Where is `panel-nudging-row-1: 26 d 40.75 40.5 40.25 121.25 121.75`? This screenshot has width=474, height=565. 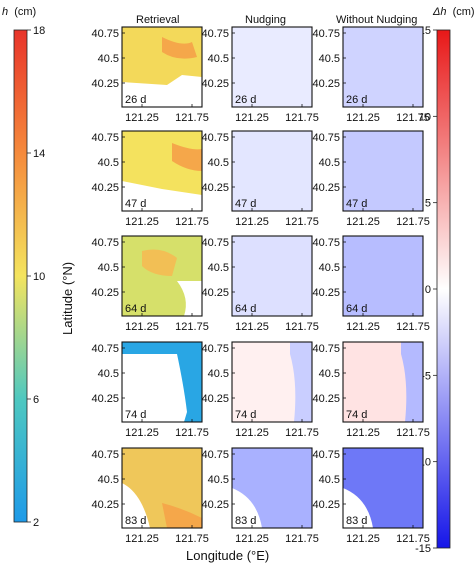
panel-nudging-row-1: 26 d 40.75 40.5 40.25 121.25 121.75 is located at coordinates (260, 75).